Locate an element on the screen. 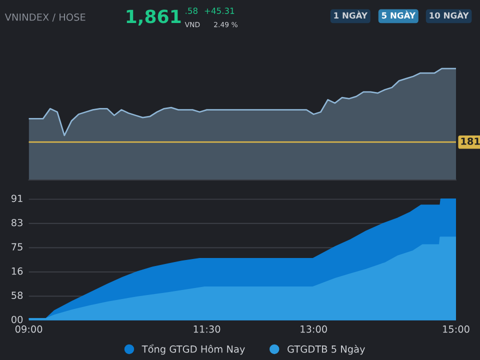 The image size is (480, 360). text: 181 is located at coordinates (470, 141).